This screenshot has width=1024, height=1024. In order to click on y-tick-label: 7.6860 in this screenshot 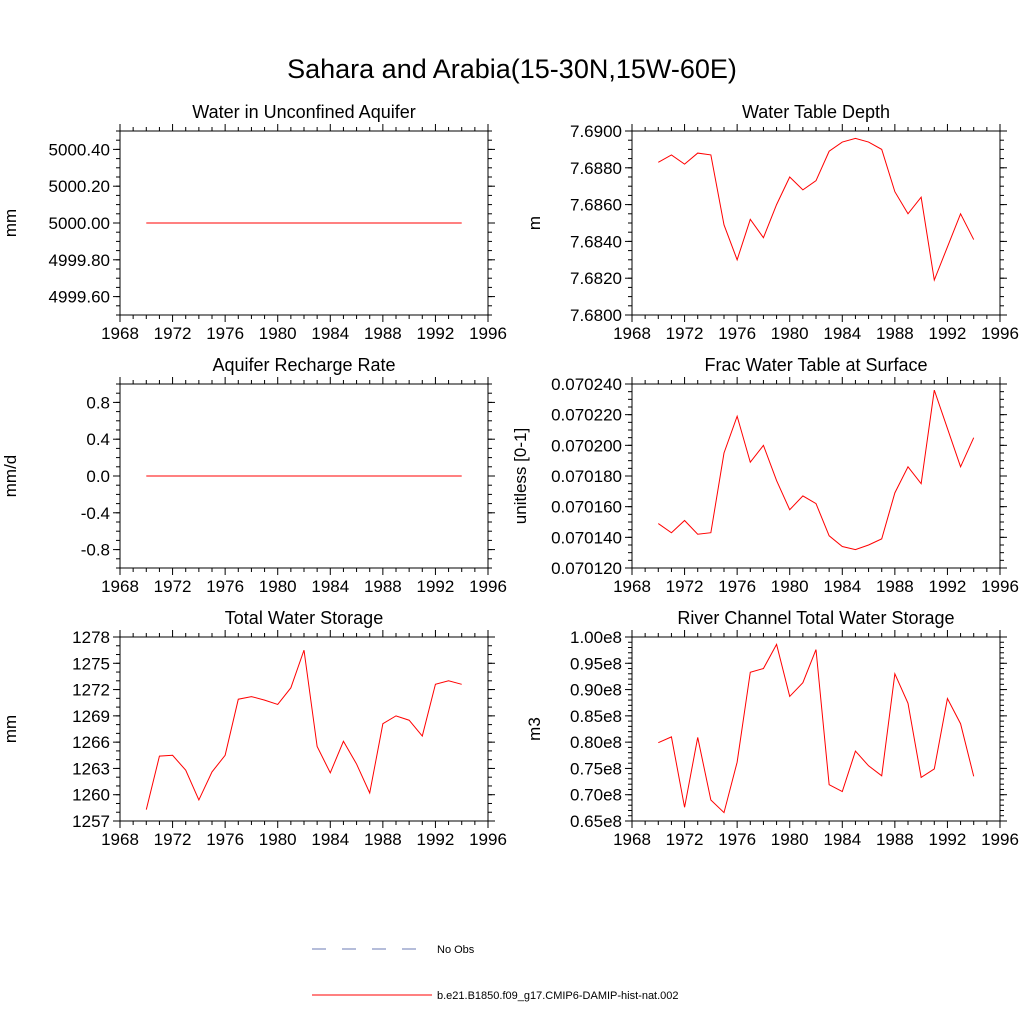, I will do `click(596, 205)`.